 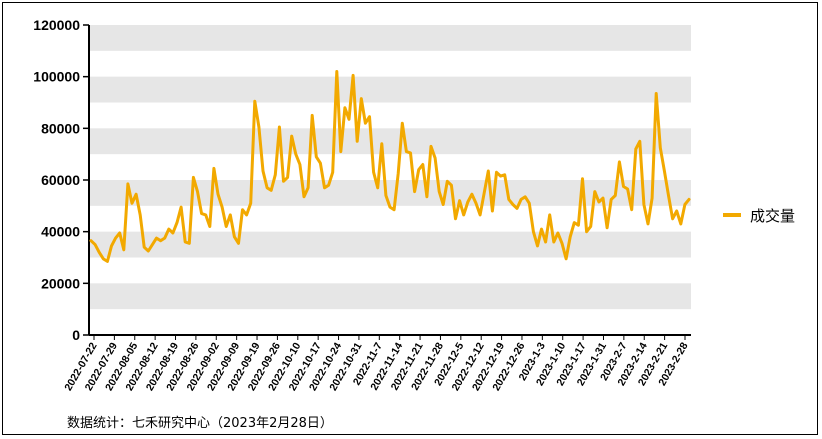 I want to click on y-axis-ticks: 0 20000 40000 60000 80000 100000 120000, so click(x=61, y=180).